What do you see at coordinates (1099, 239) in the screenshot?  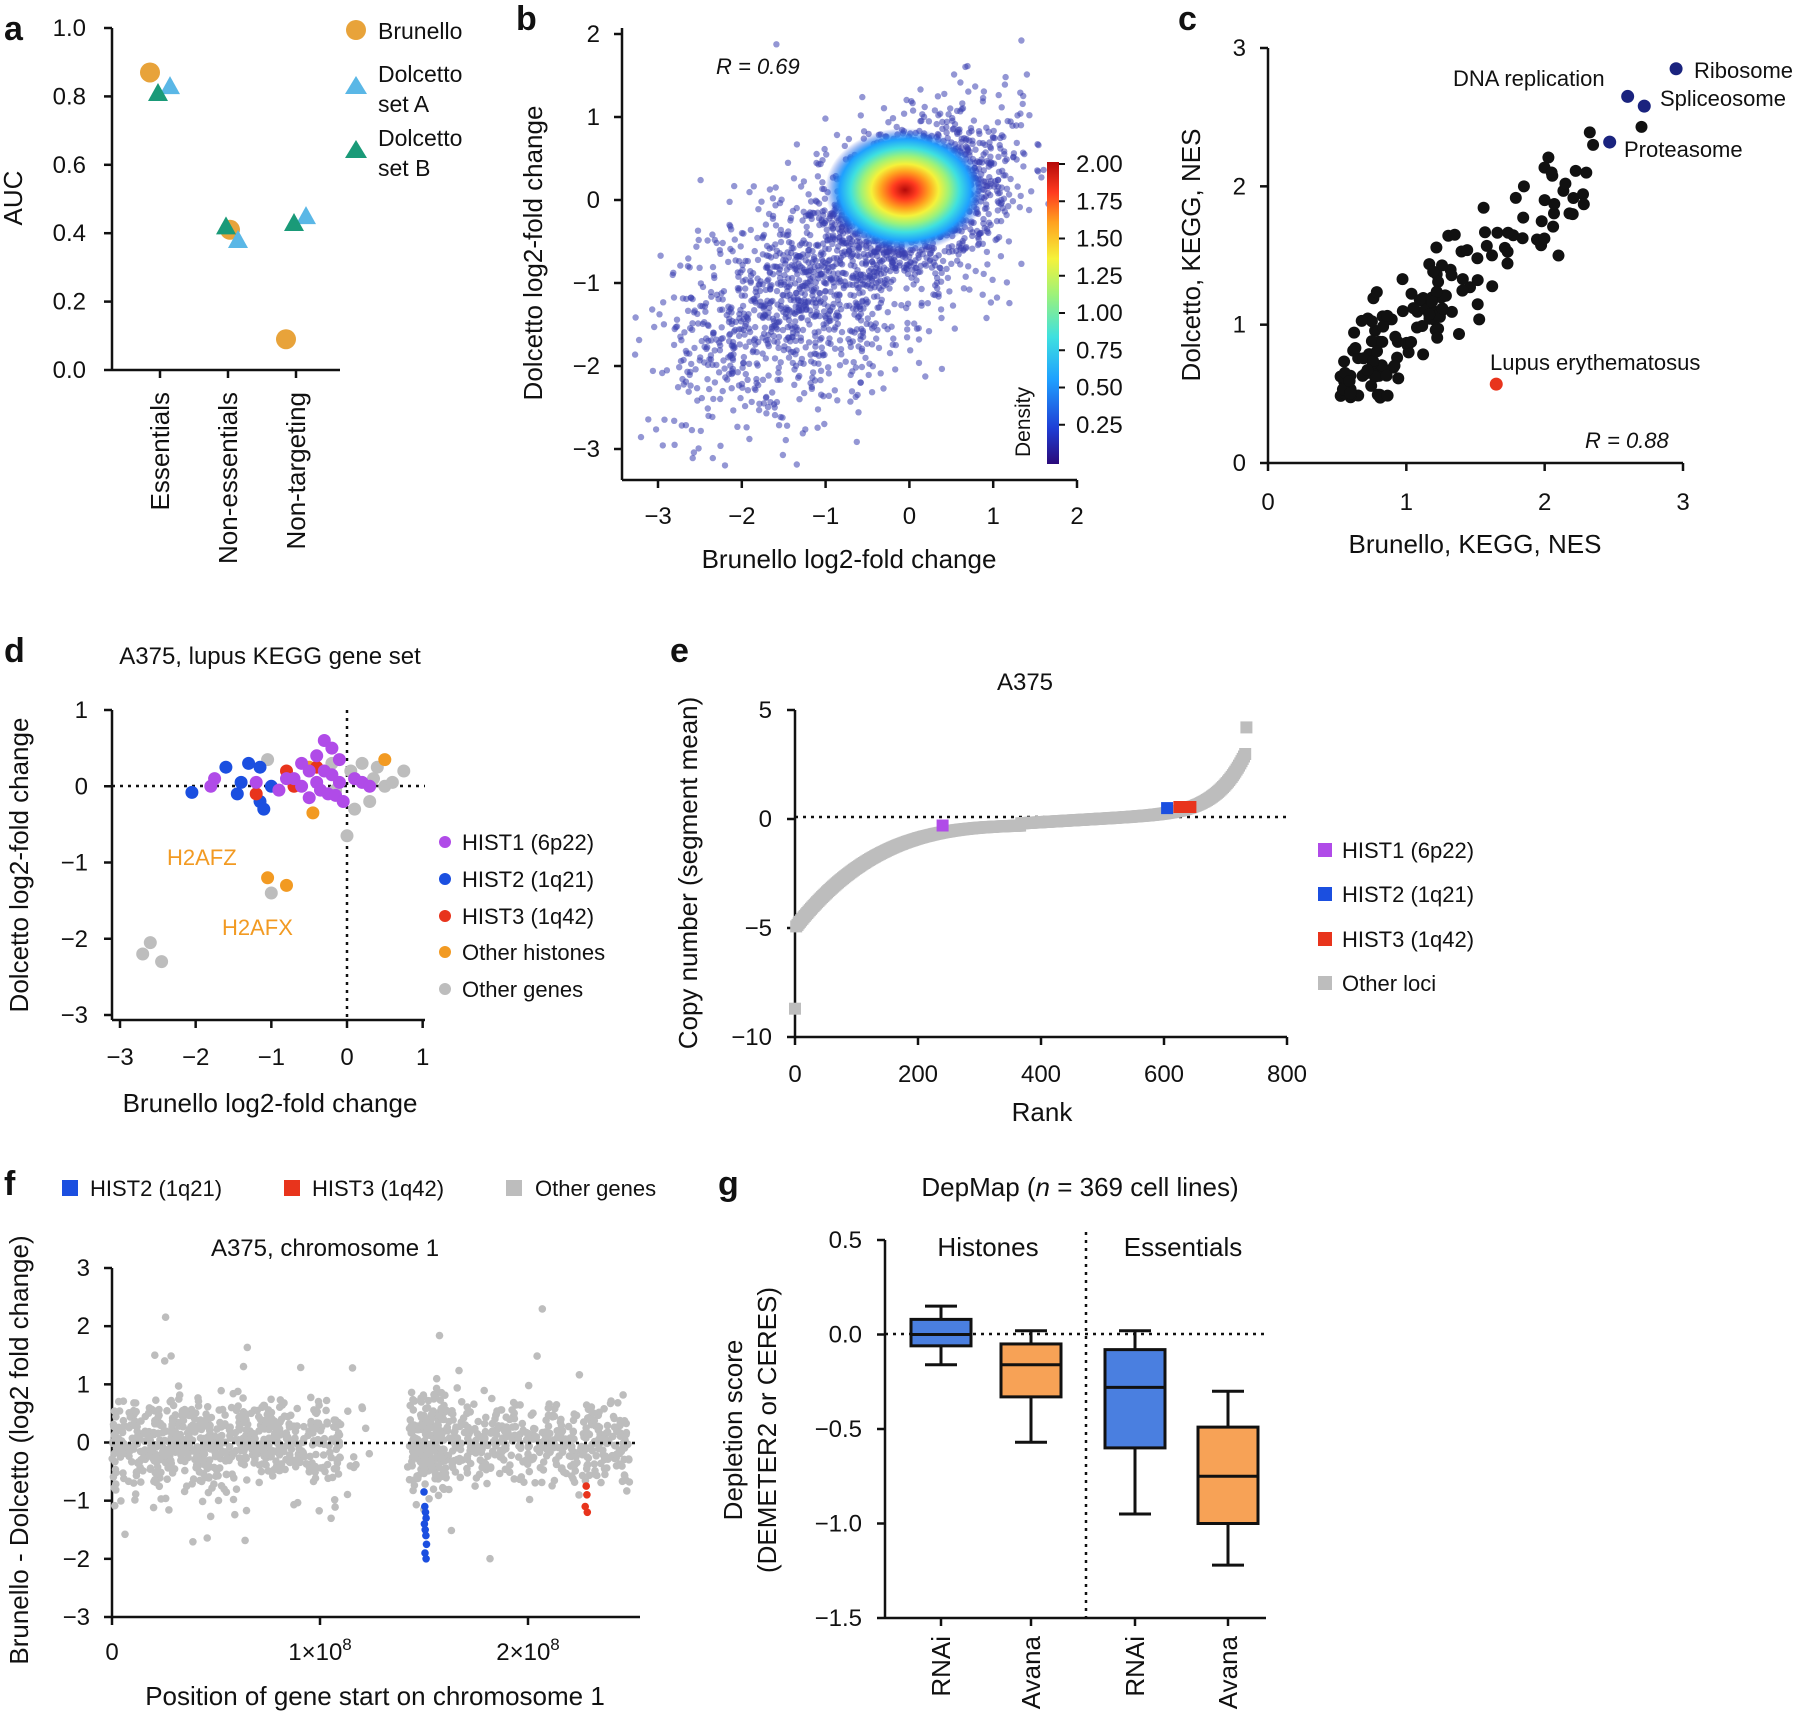 I see `panel-b-colorbar-tick-label: 1.50` at bounding box center [1099, 239].